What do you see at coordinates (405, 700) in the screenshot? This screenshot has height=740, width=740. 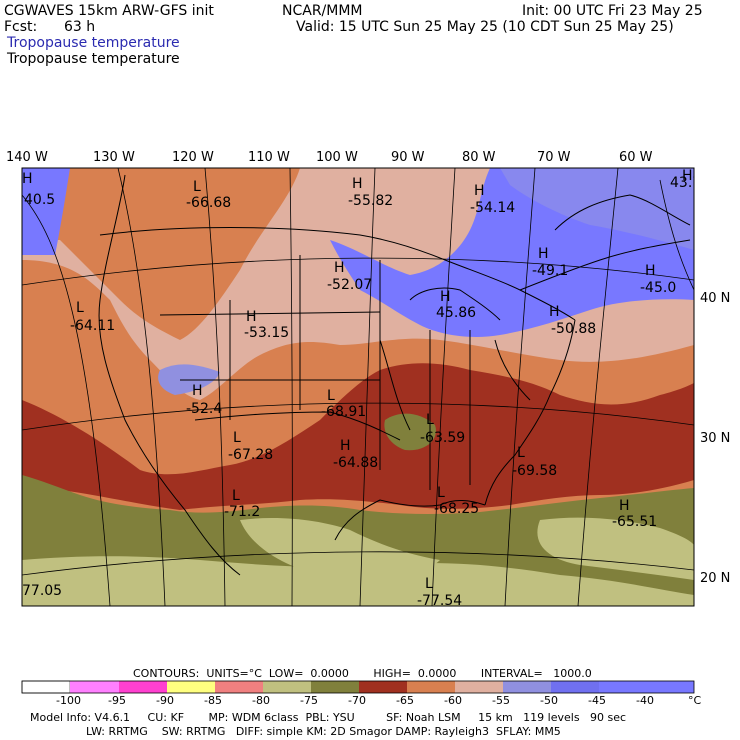 I see `colorbar-label: -65` at bounding box center [405, 700].